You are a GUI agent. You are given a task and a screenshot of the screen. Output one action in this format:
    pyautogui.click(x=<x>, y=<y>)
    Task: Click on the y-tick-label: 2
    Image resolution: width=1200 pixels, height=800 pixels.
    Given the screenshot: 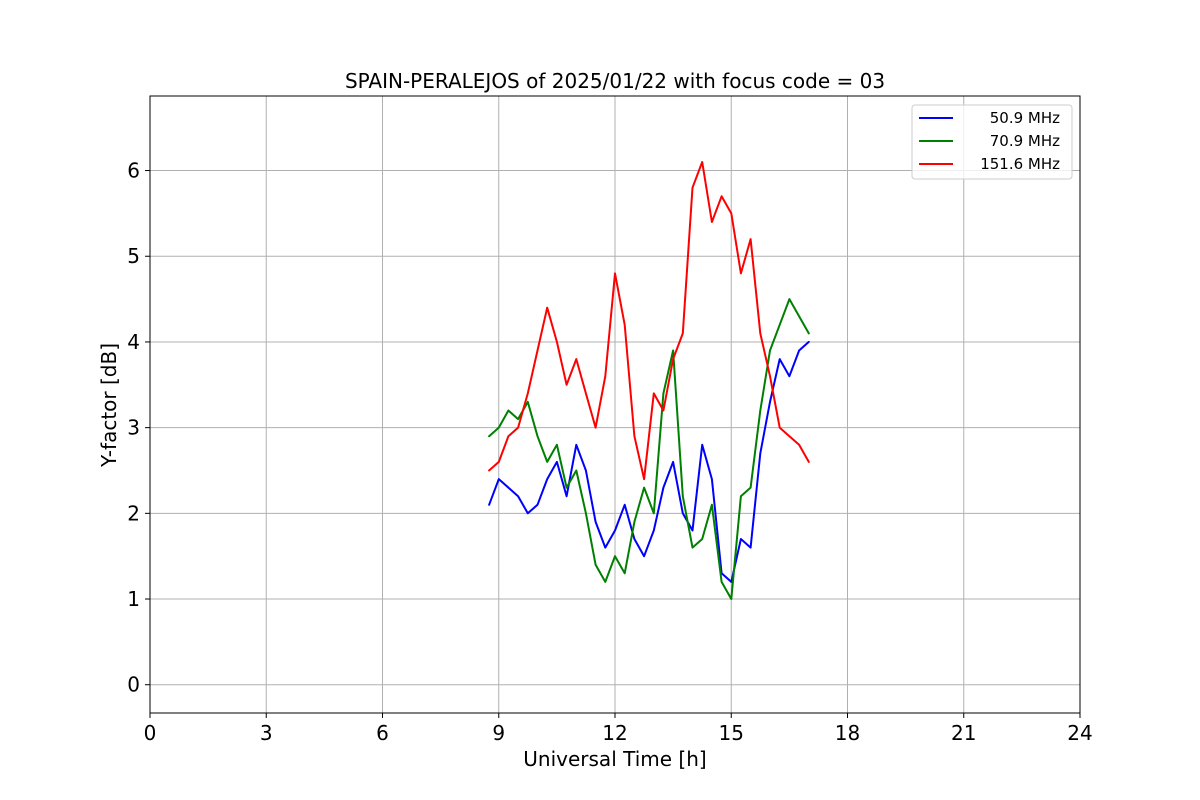 What is the action you would take?
    pyautogui.click(x=133, y=513)
    